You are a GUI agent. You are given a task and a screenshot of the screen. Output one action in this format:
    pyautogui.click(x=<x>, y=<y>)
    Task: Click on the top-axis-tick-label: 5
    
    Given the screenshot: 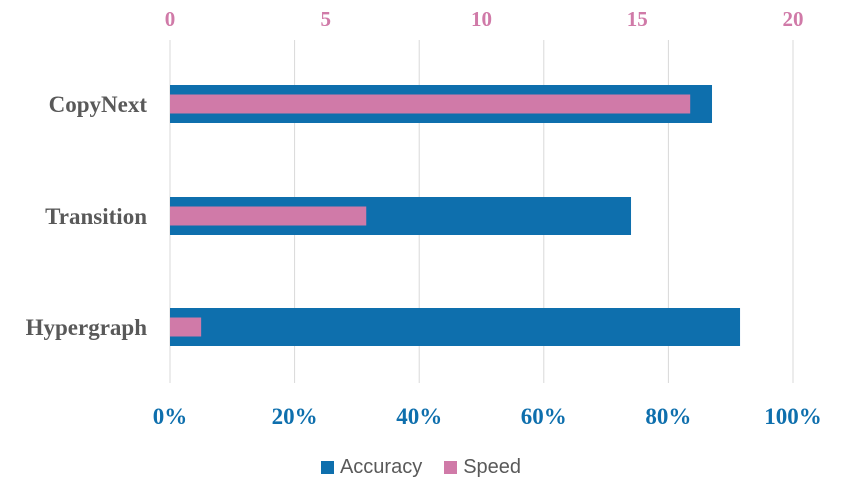 What is the action you would take?
    pyautogui.click(x=326, y=19)
    